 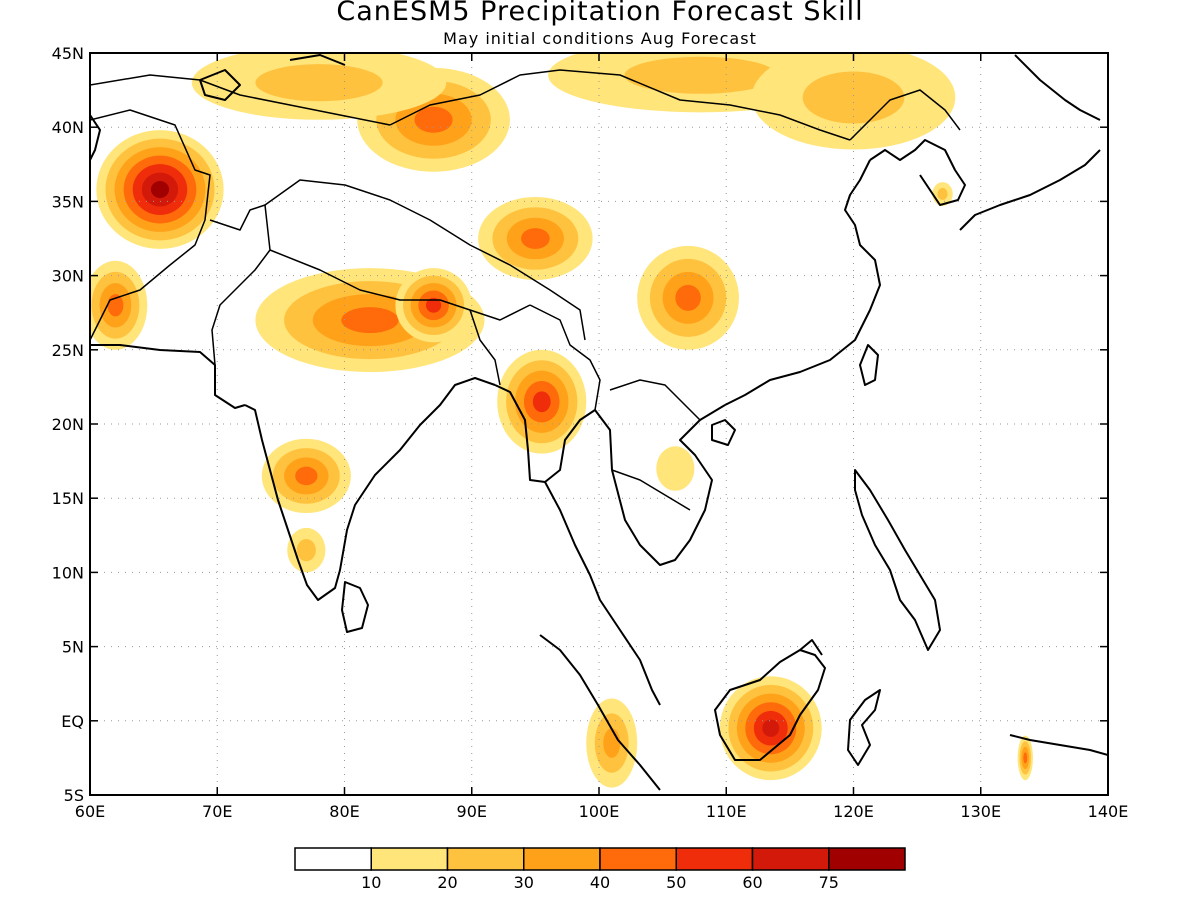 What do you see at coordinates (1025, 758) in the screenshot?
I see `skill-patch-new-guinea` at bounding box center [1025, 758].